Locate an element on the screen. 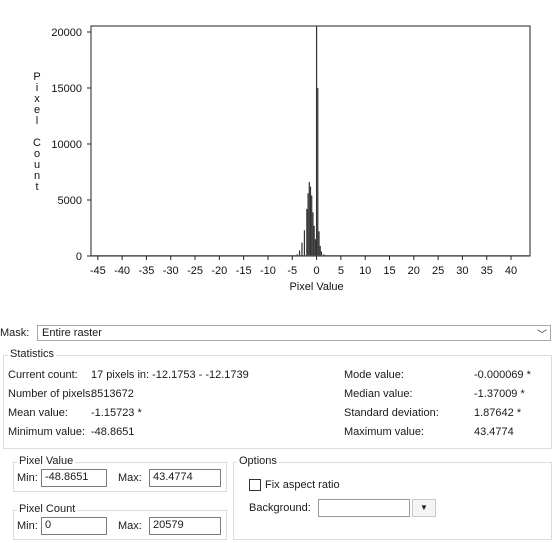 Image resolution: width=553 pixels, height=543 pixels. pixel-value-group: Pixel Value Min: -48.8651 Max: 43.4774 is located at coordinates (120, 473).